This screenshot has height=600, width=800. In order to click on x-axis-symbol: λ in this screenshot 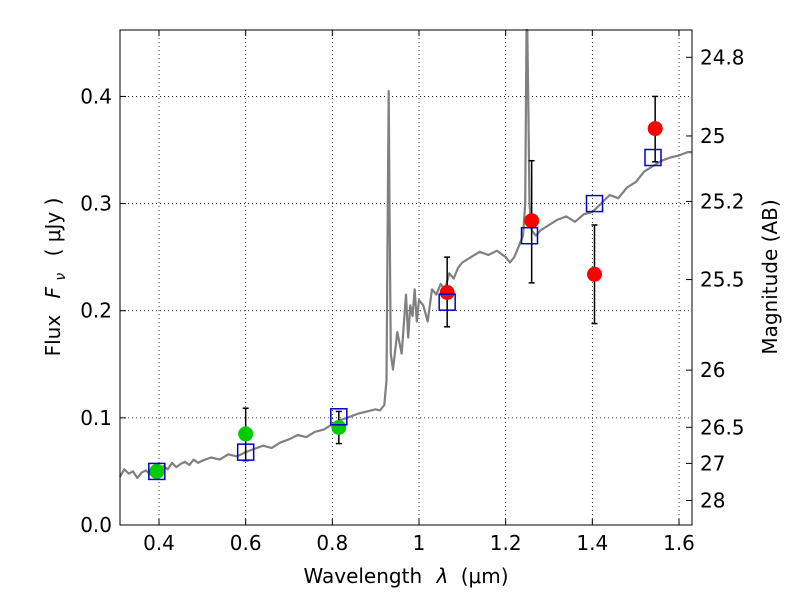, I will do `click(442, 576)`.